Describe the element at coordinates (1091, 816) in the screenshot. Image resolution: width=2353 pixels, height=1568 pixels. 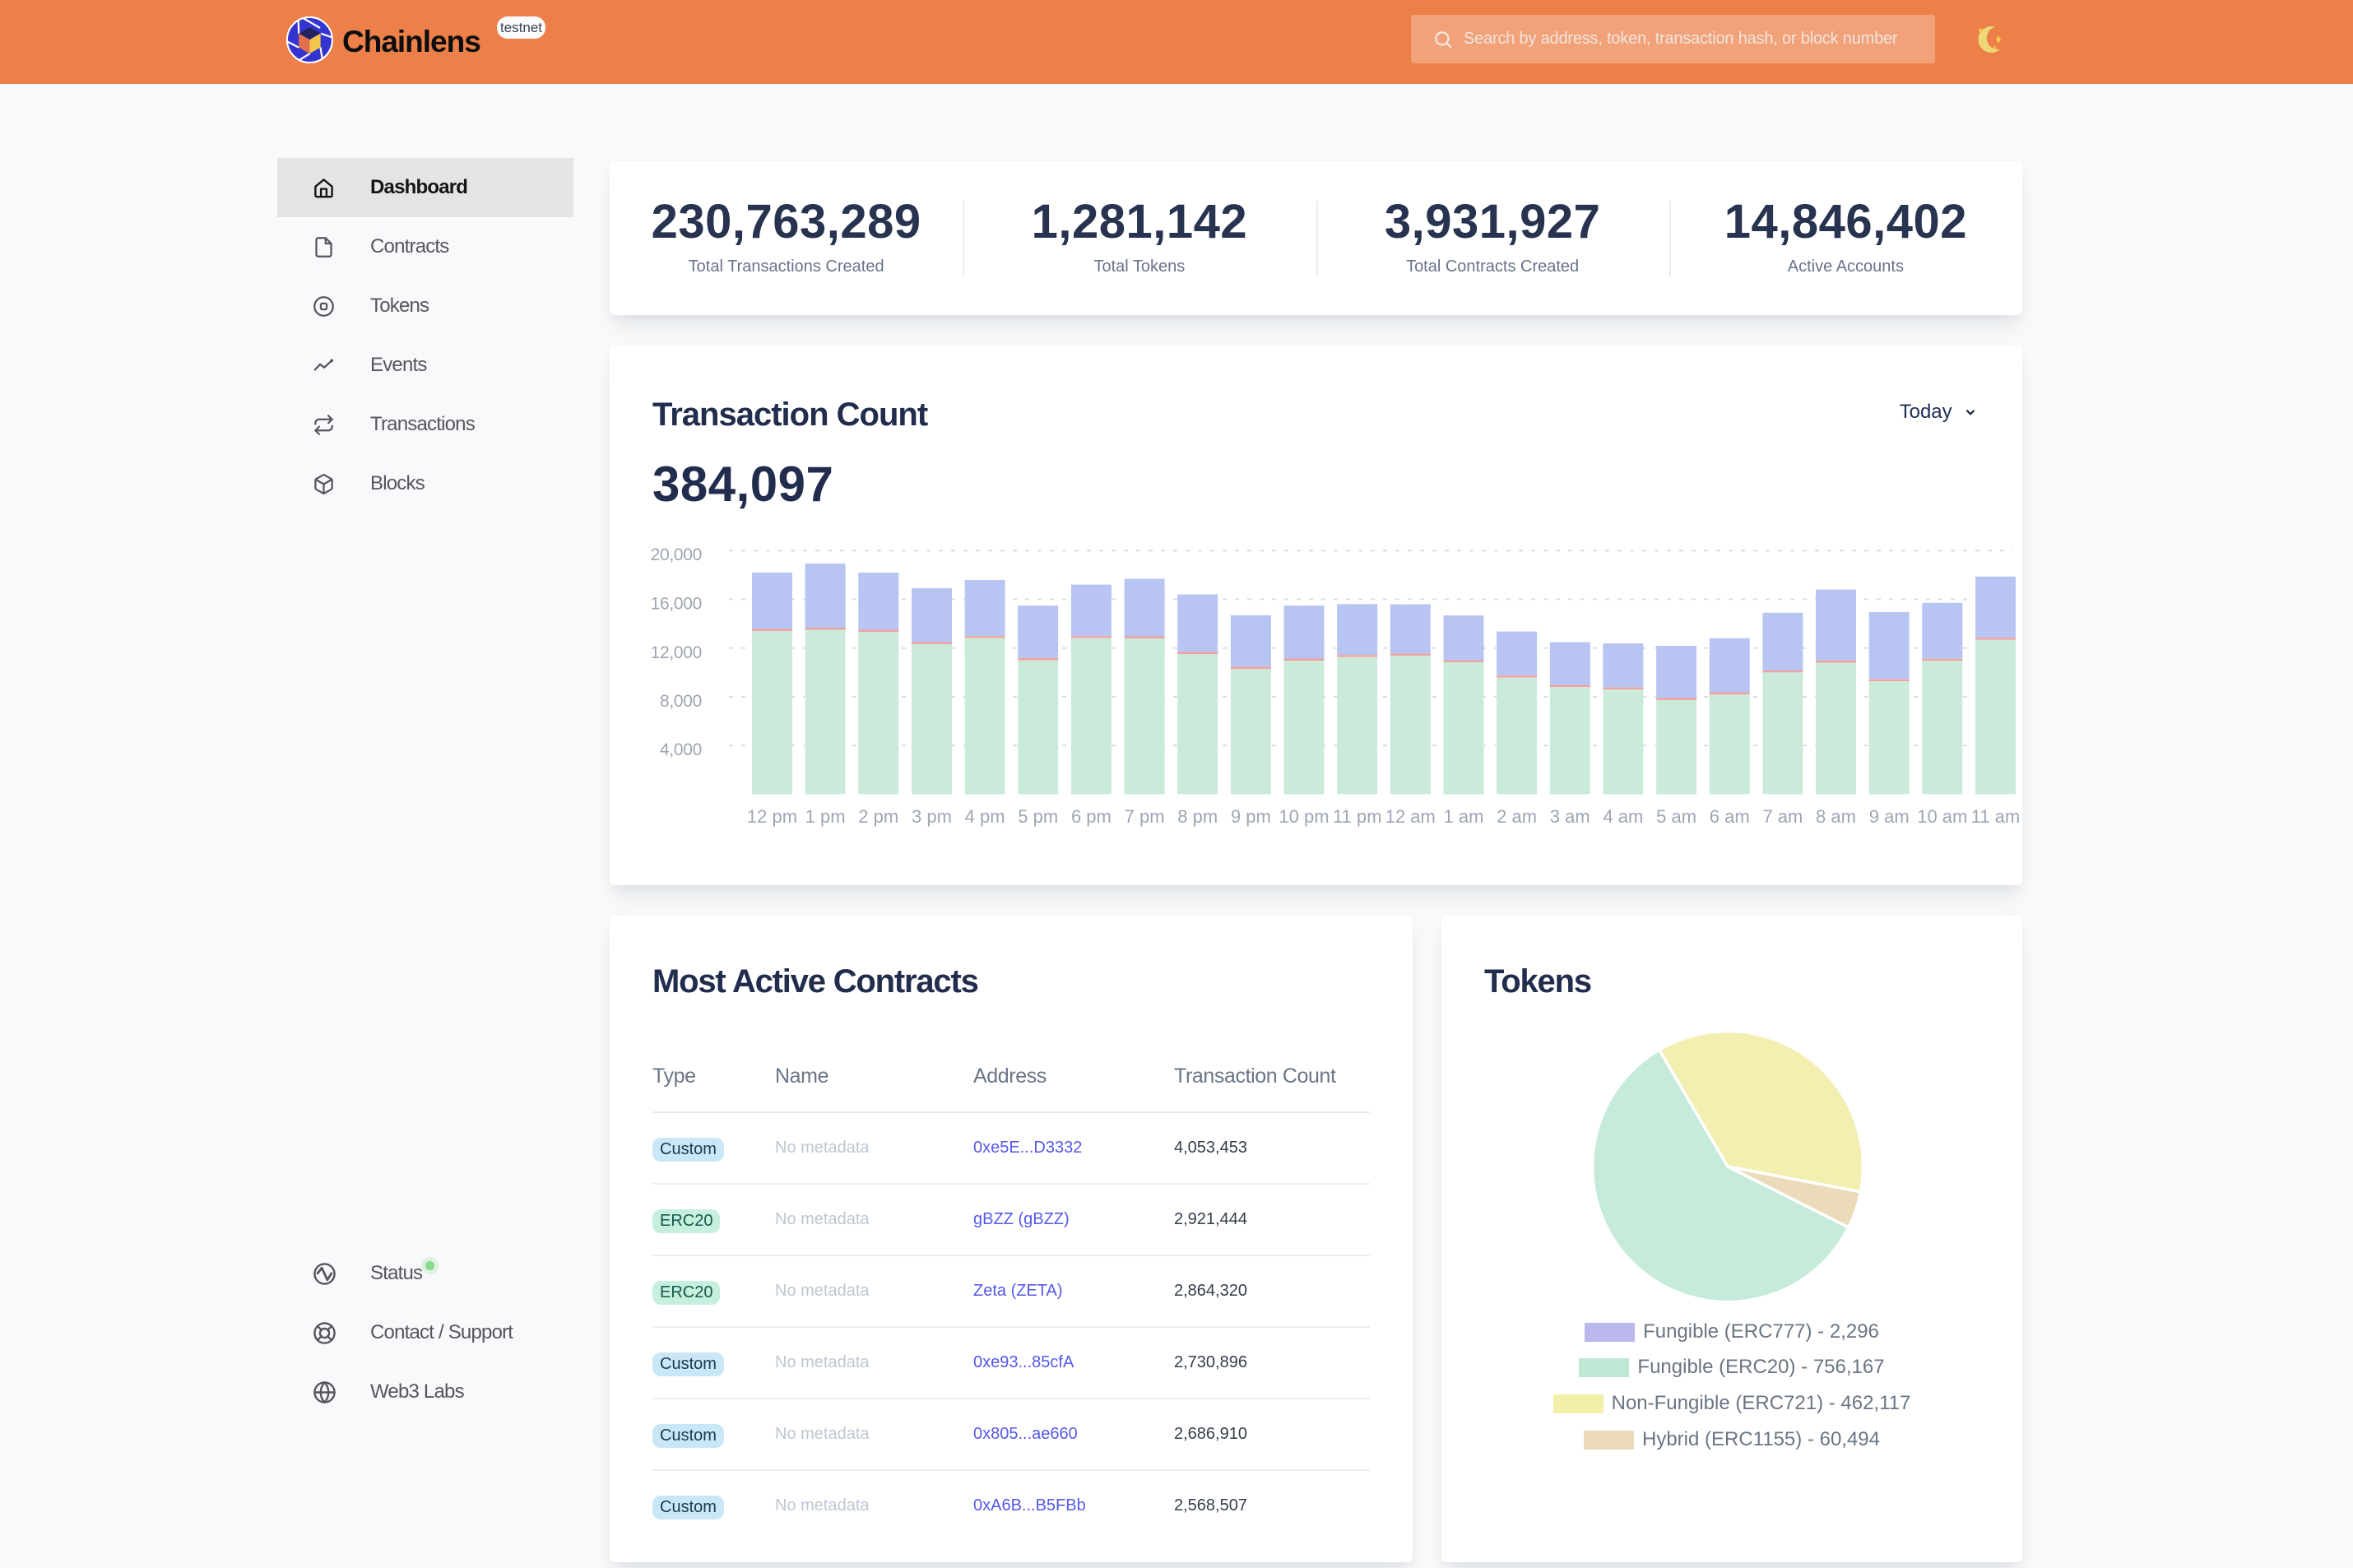
I see `svg-text: 6 pm` at that location.